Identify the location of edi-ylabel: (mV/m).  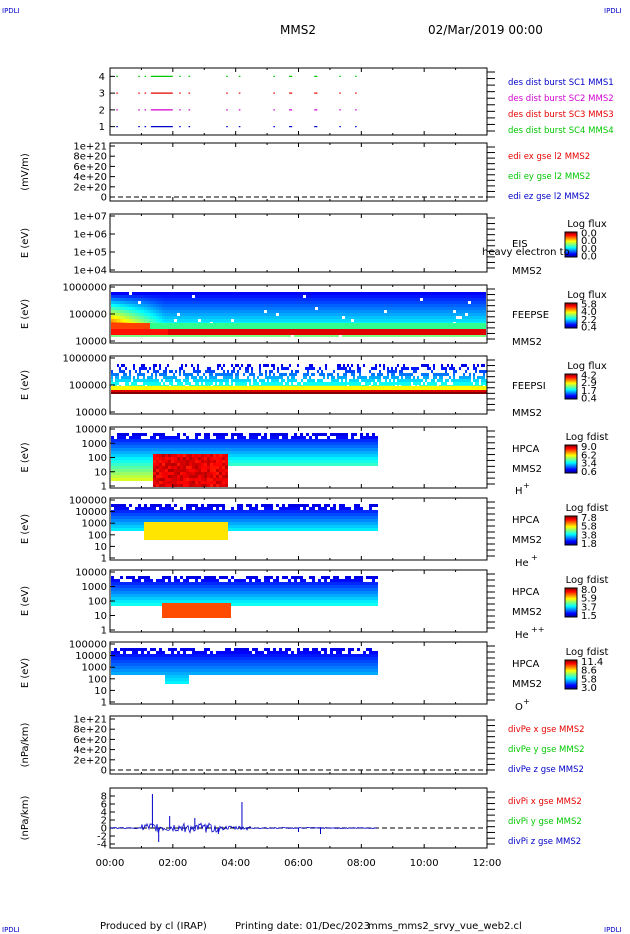
(25, 172).